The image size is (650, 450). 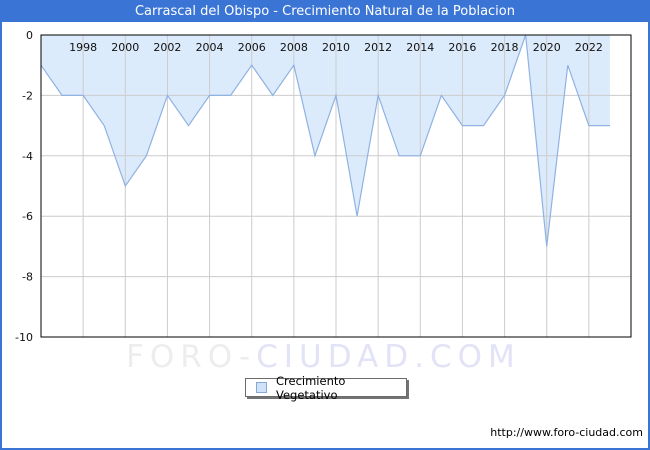 I want to click on legend-label: Crecimiento Vegetativo, so click(x=311, y=387).